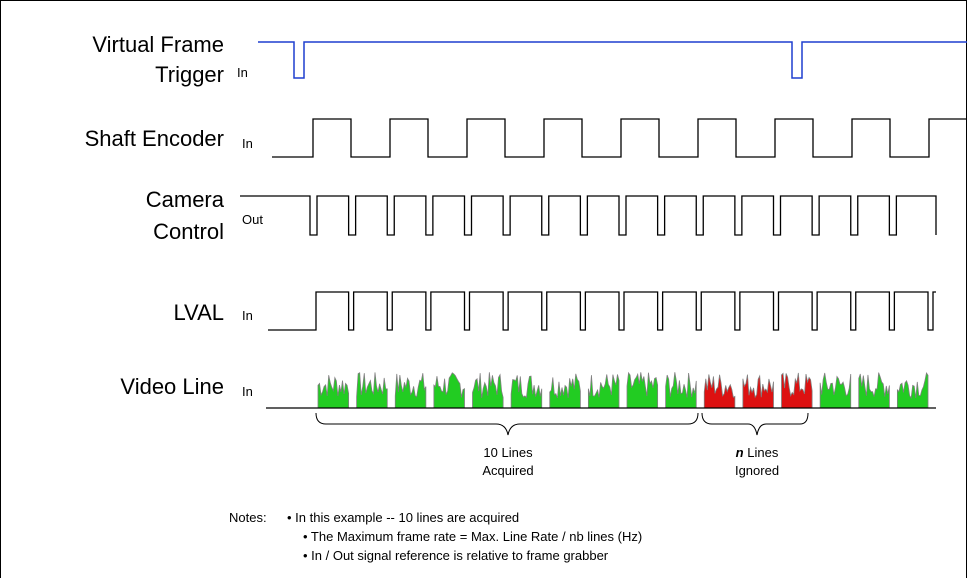 This screenshot has height=578, width=967. What do you see at coordinates (508, 452) in the screenshot?
I see `acquired-count: 10 Lines` at bounding box center [508, 452].